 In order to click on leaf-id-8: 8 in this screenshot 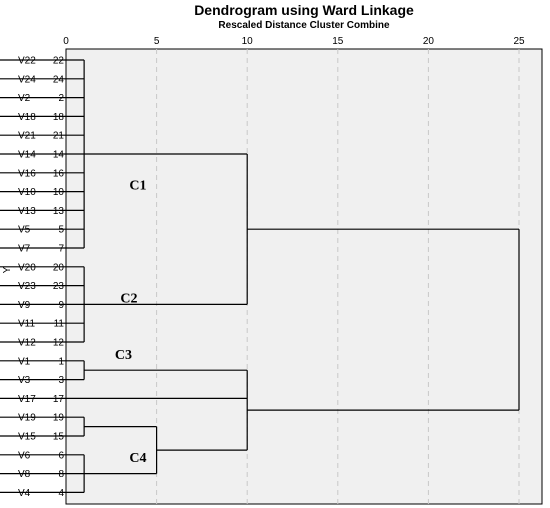, I will do `click(61, 474)`.